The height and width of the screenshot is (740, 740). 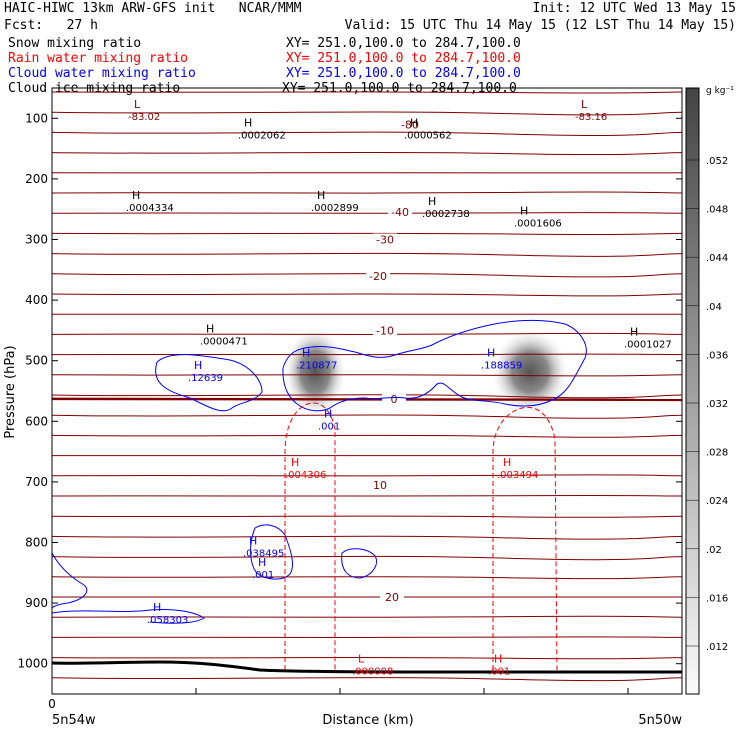 I want to click on y-tick-label-300: 300, so click(x=36, y=240).